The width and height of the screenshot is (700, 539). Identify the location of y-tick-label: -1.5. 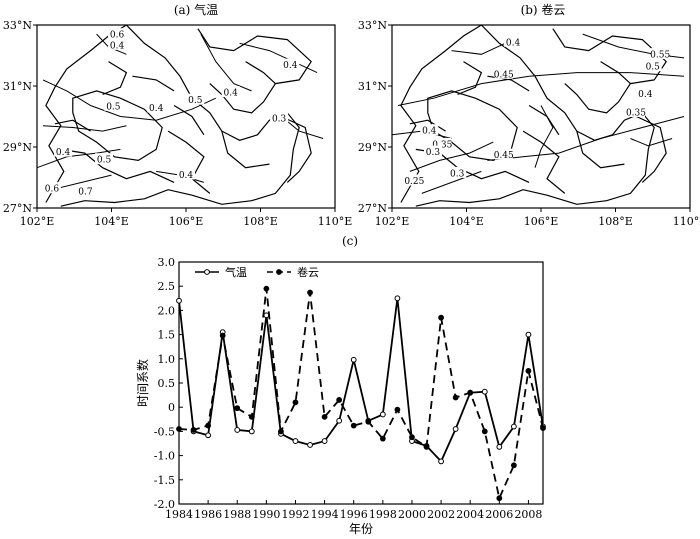
(164, 480).